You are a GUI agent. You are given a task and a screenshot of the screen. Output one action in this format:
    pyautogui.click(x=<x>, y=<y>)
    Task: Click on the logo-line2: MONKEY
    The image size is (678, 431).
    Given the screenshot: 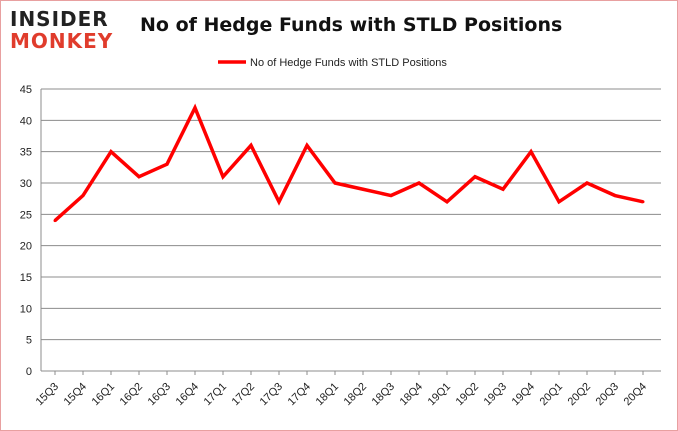 What is the action you would take?
    pyautogui.click(x=62, y=41)
    